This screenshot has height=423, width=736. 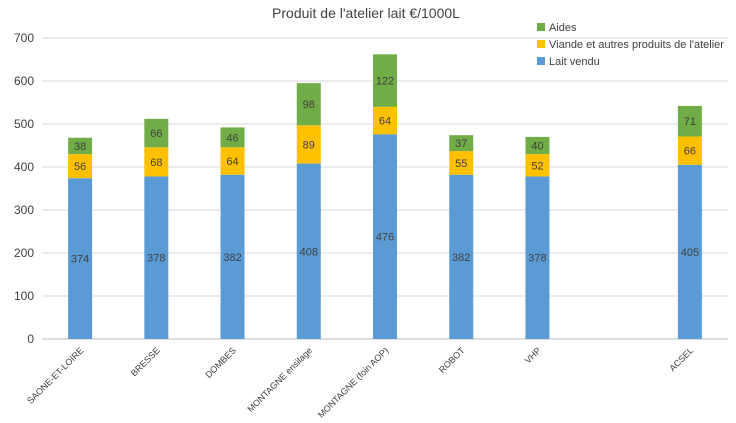 What do you see at coordinates (636, 45) in the screenshot?
I see `legend-label: Viande et autres produits de l'atelier` at bounding box center [636, 45].